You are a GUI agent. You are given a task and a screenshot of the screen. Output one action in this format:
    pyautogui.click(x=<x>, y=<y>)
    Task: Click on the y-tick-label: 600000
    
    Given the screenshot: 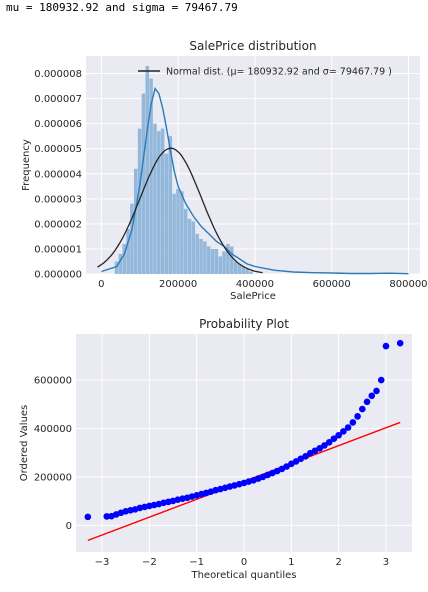 What is the action you would take?
    pyautogui.click(x=53, y=381)
    